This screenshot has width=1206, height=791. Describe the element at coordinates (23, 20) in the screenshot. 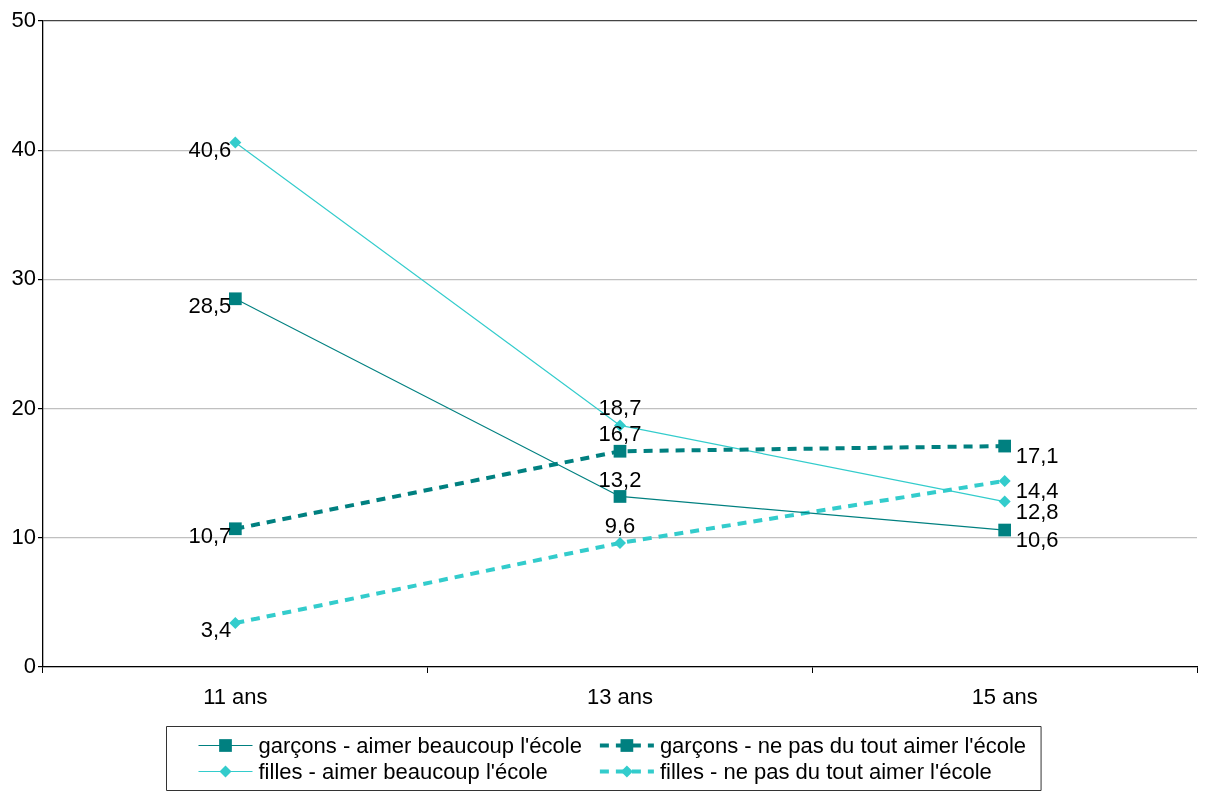

I see `y-tick-label: 50` at that location.